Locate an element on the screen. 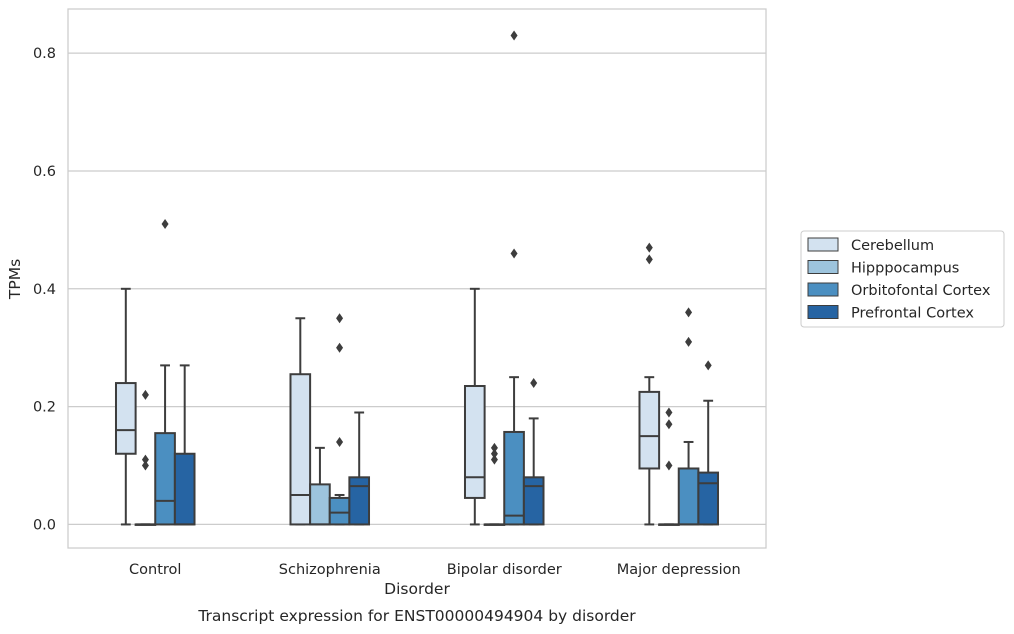  x-tick-label: Control is located at coordinates (155, 570).